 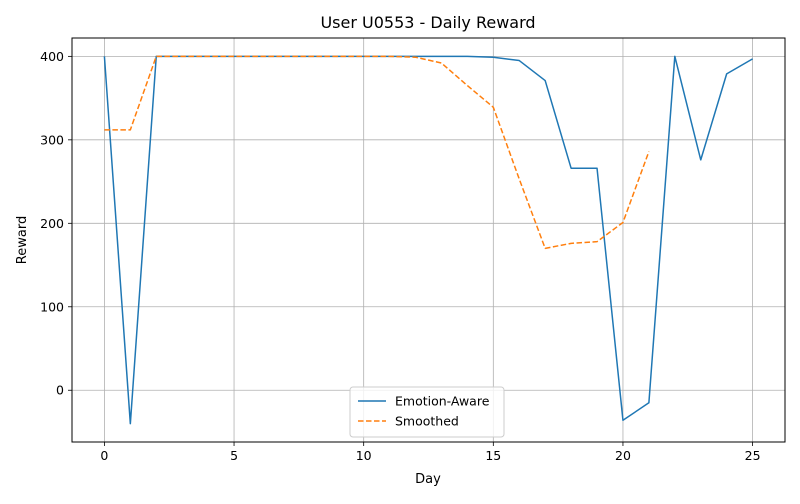 What do you see at coordinates (52, 223) in the screenshot?
I see `y-tick-label: 200` at bounding box center [52, 223].